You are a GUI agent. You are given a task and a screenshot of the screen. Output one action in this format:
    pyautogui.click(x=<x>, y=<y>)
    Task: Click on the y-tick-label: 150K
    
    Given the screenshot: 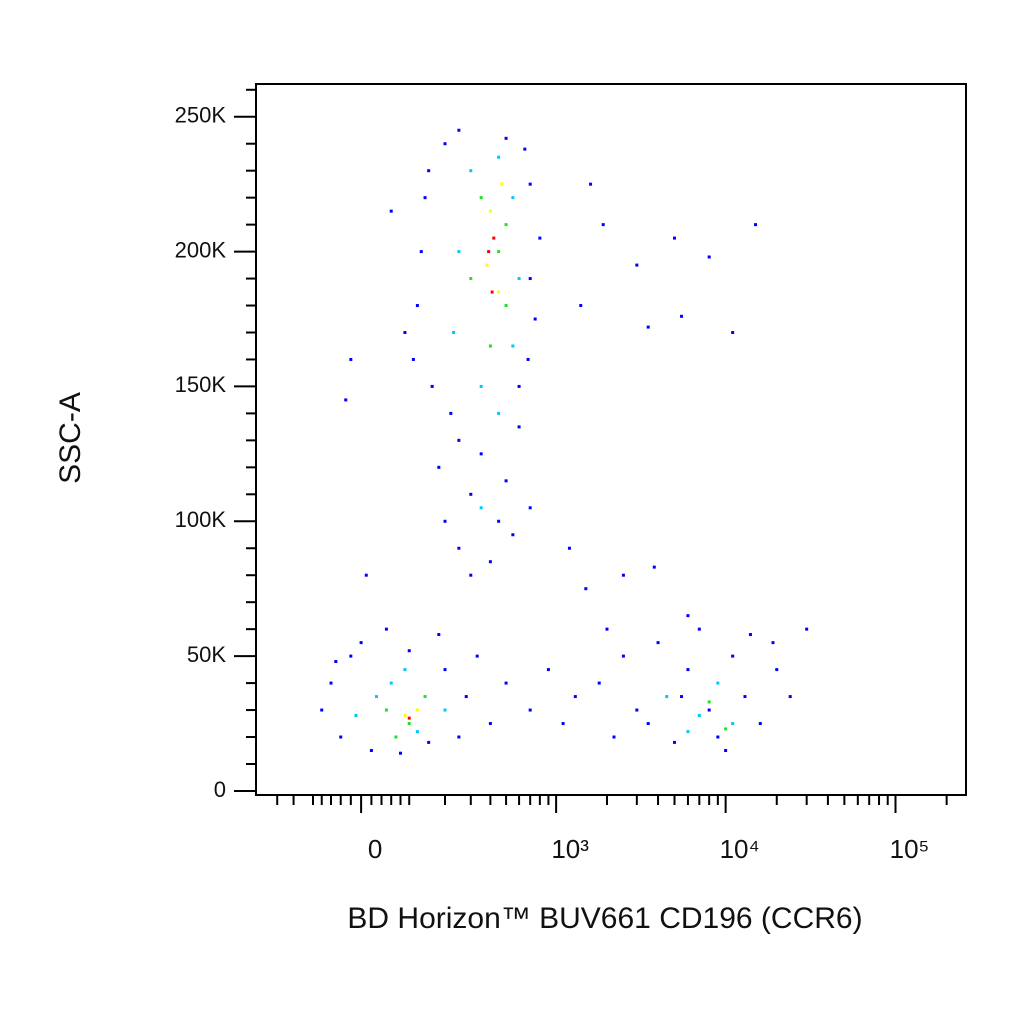 What is the action you would take?
    pyautogui.click(x=201, y=384)
    